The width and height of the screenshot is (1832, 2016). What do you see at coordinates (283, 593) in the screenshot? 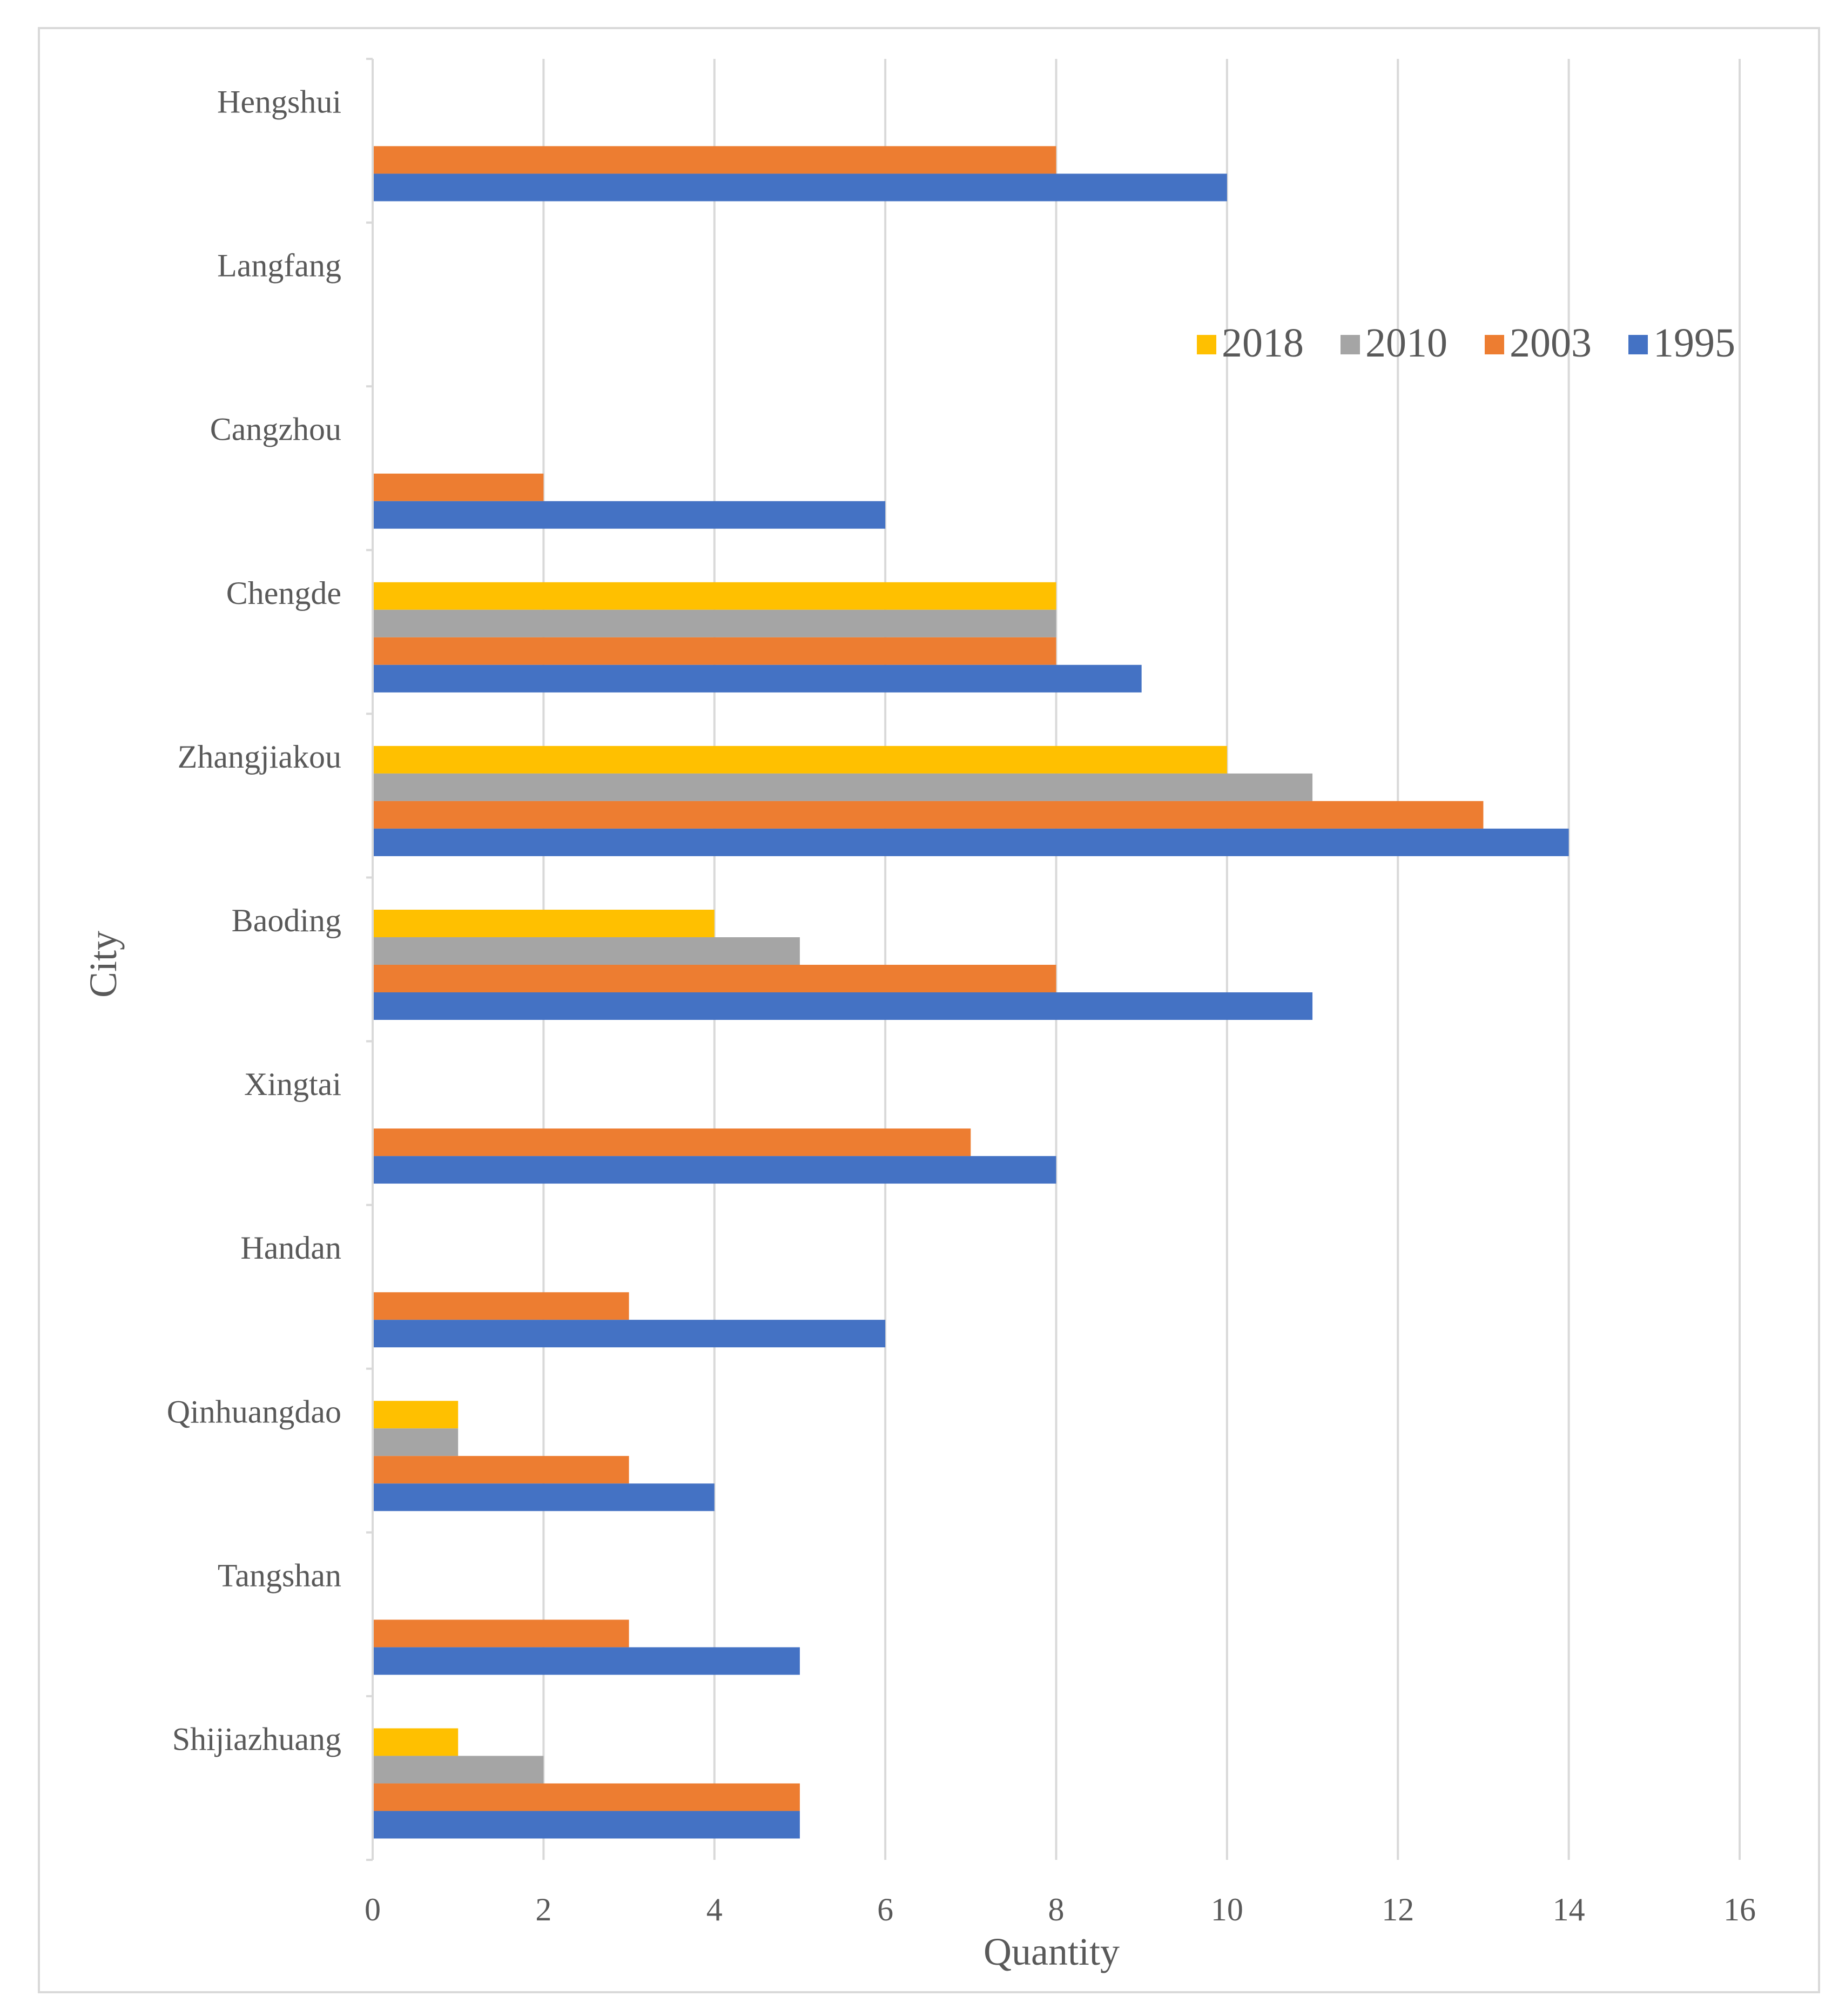
I see `category-label: Chengde` at bounding box center [283, 593].